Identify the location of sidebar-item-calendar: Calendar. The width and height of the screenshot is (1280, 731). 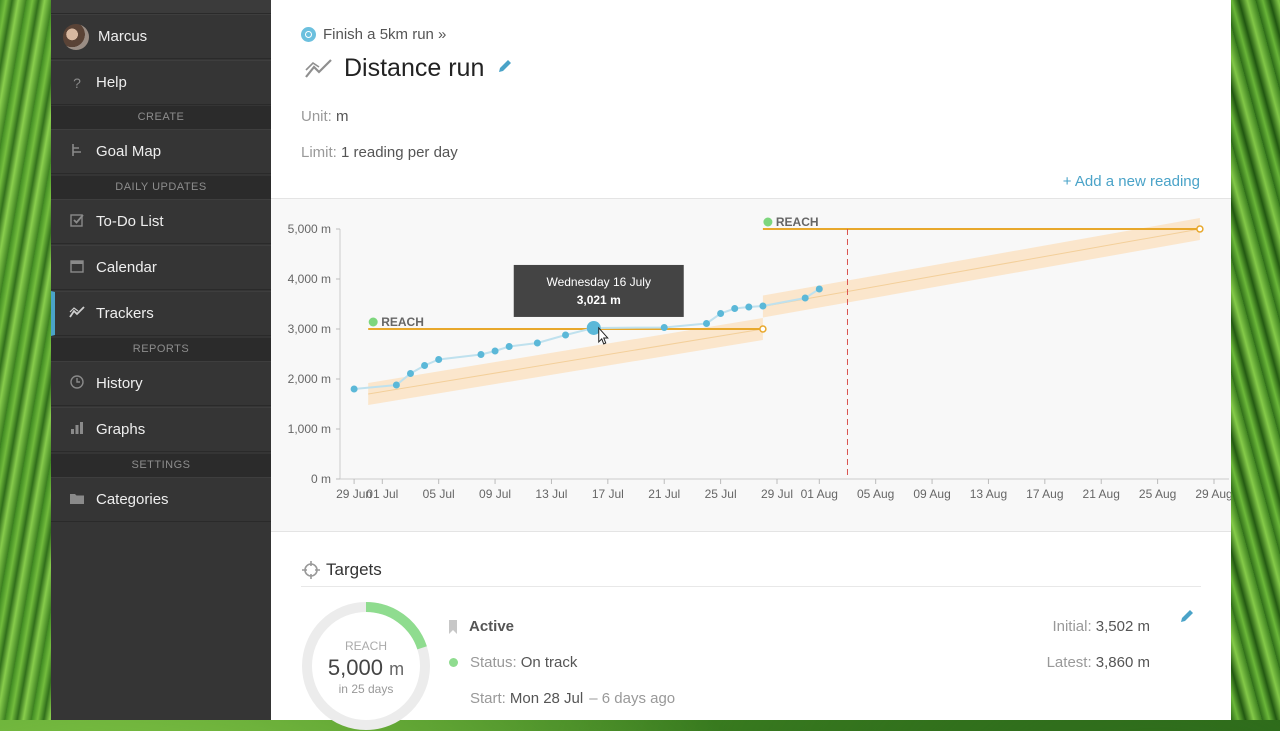
(161, 267).